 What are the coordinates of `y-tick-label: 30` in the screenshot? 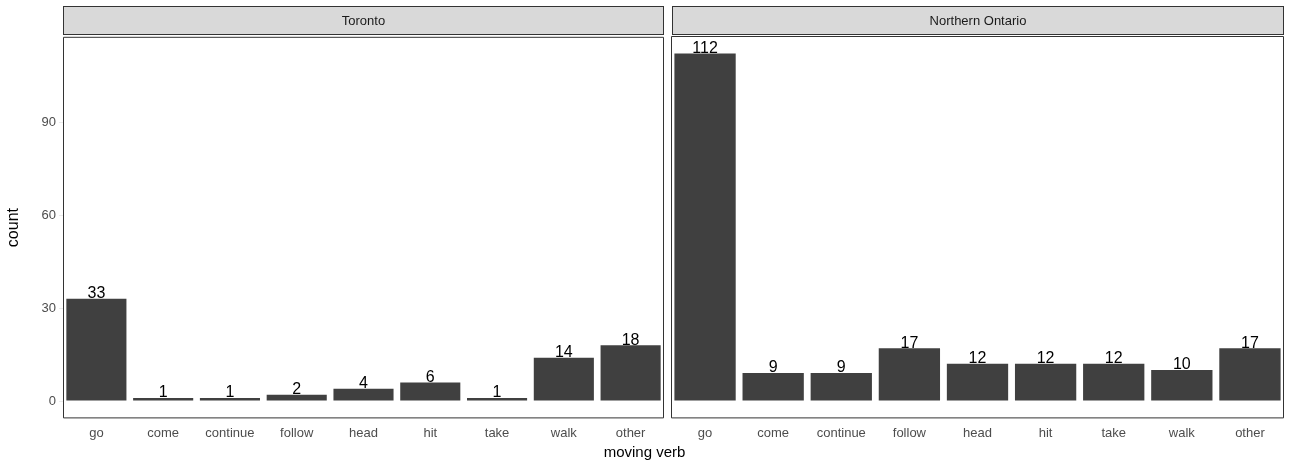 It's located at (48, 307).